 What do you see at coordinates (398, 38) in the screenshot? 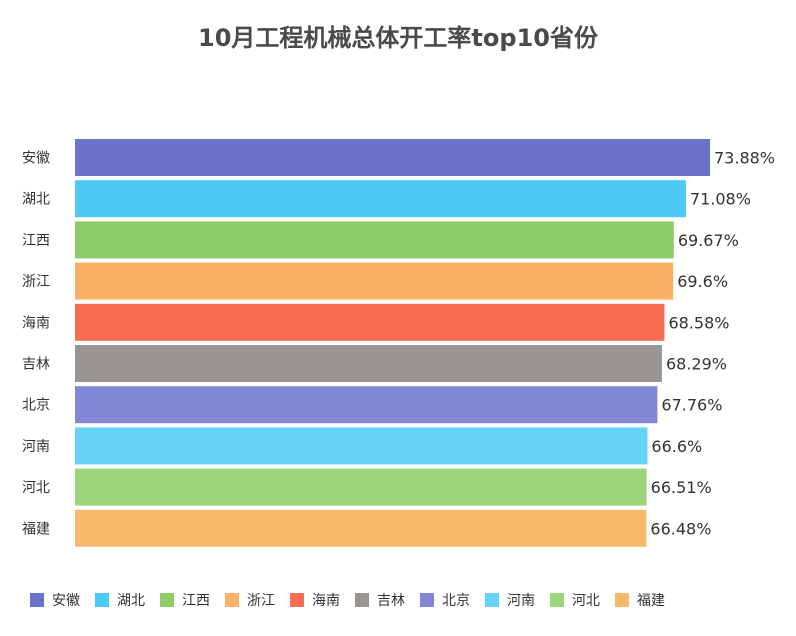
I see `chart-title: 10月工程机械总体开工率top10省份` at bounding box center [398, 38].